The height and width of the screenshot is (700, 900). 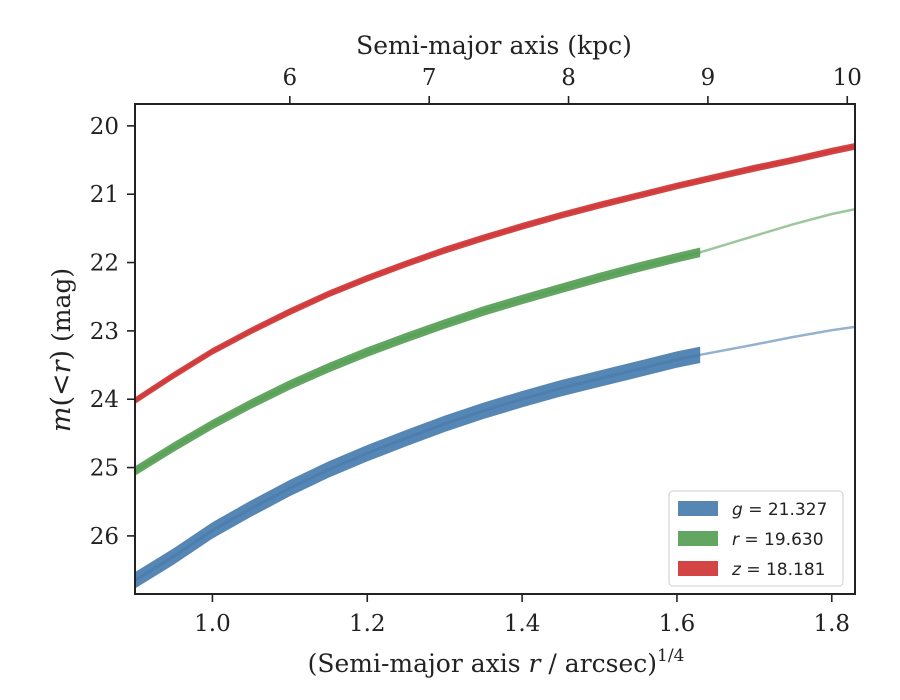 What do you see at coordinates (698, 538) in the screenshot?
I see `legend-swatch-r` at bounding box center [698, 538].